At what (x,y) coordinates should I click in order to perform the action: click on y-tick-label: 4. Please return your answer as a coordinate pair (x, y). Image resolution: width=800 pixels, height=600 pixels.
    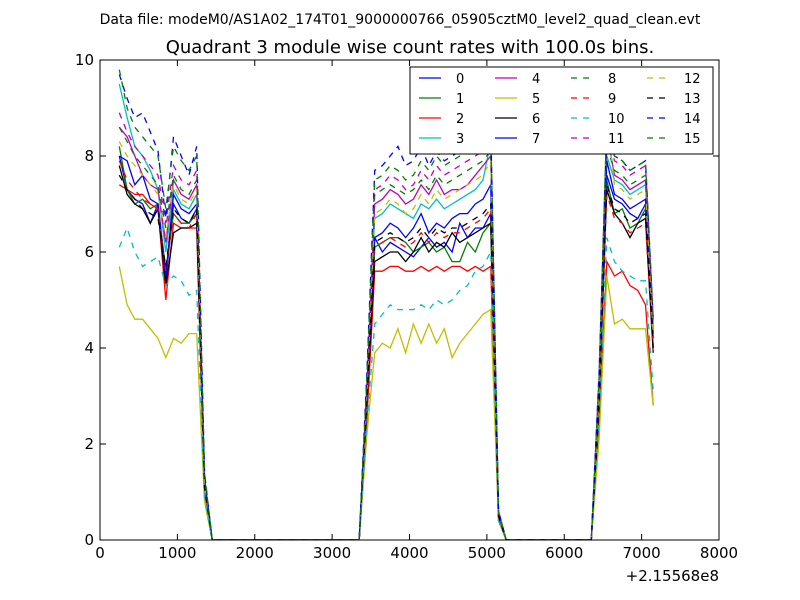
    Looking at the image, I should click on (89, 348).